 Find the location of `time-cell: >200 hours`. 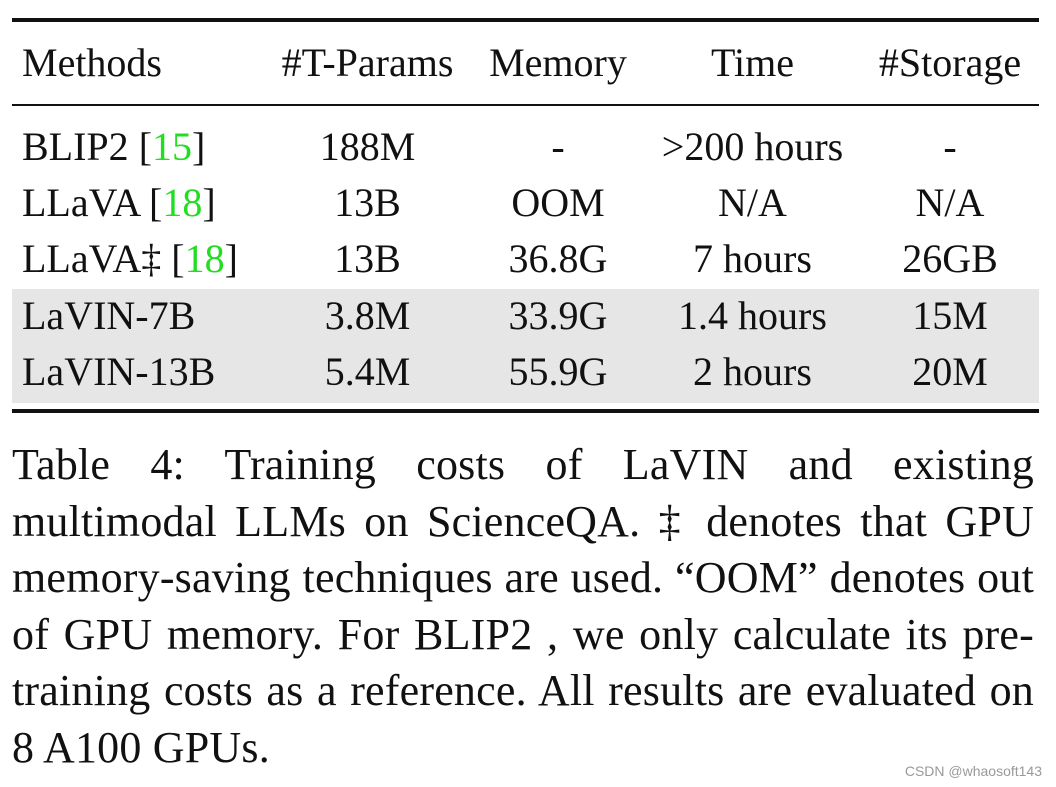

time-cell: >200 hours is located at coordinates (752, 146).